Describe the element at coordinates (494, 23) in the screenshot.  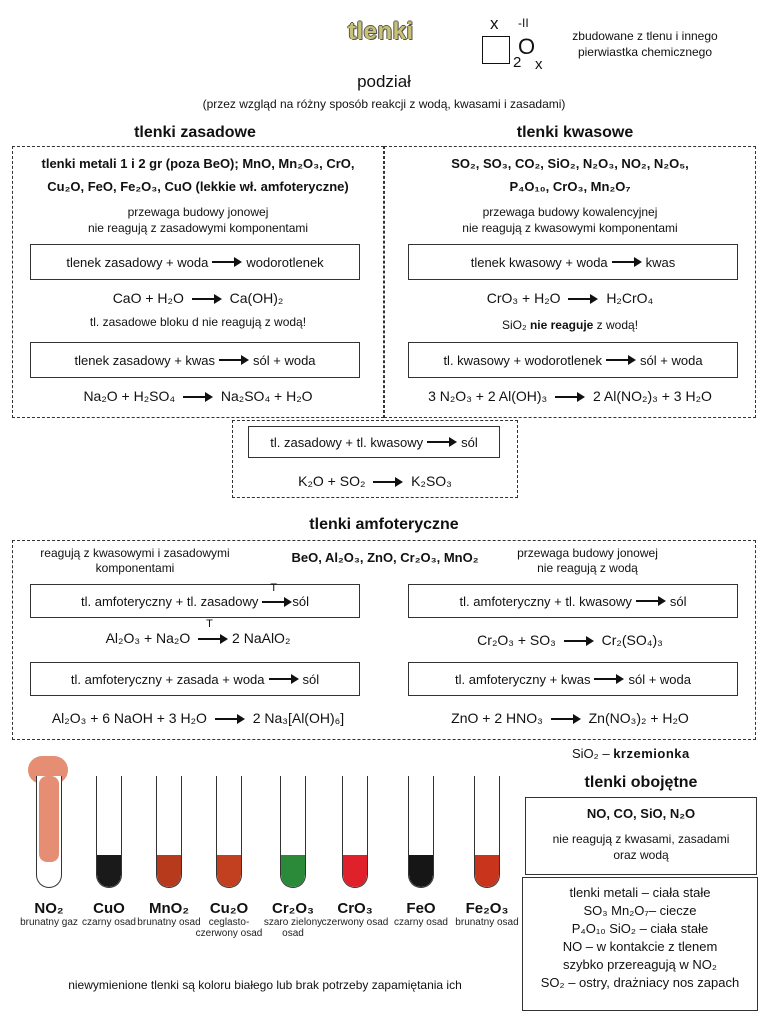
I see `formula-x: x` at that location.